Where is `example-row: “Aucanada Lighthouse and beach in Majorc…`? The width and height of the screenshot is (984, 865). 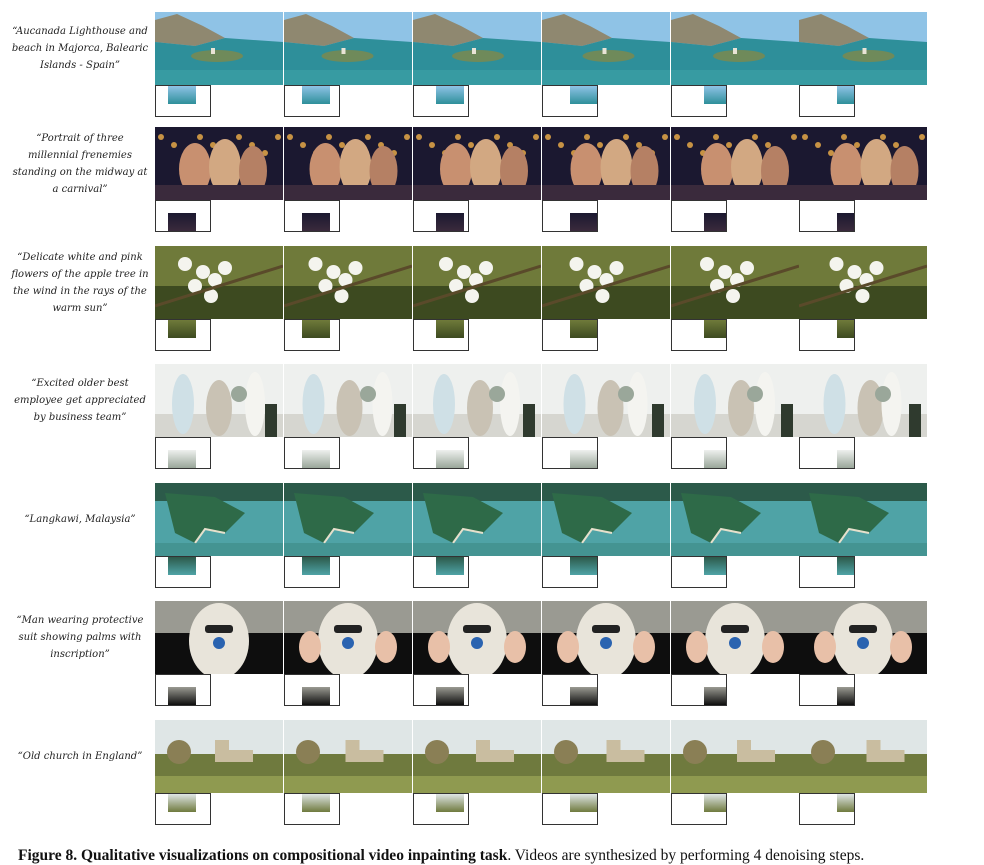
example-row: “Aucanada Lighthouse and beach in Majorc… is located at coordinates (492, 67).